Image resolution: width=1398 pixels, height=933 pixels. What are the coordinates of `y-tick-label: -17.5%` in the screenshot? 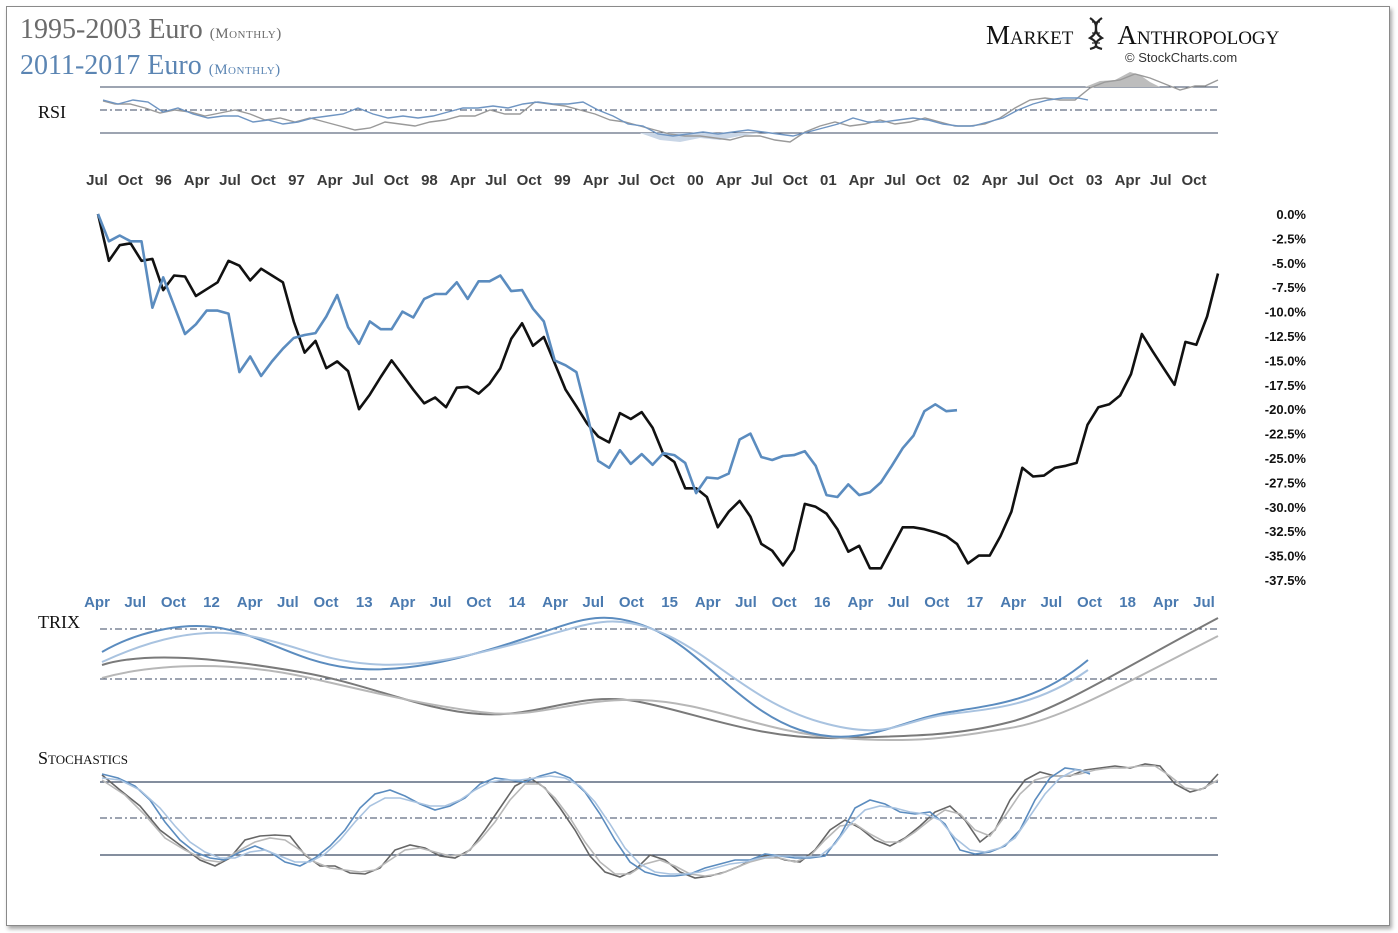 It's located at (1286, 385).